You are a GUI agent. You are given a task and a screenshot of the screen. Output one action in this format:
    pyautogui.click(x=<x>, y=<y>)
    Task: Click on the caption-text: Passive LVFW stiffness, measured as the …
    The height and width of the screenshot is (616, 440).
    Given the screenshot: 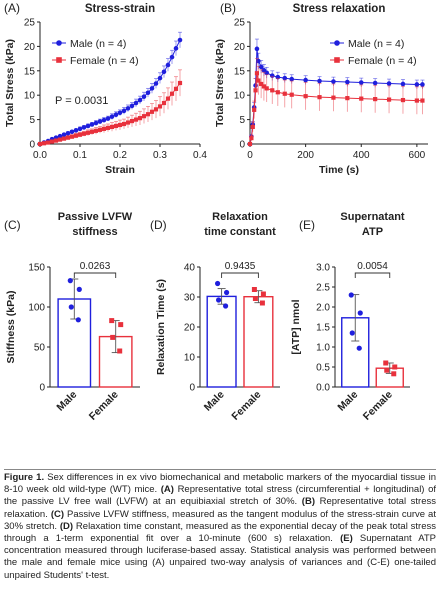 What is the action you would take?
    pyautogui.click(x=220, y=520)
    